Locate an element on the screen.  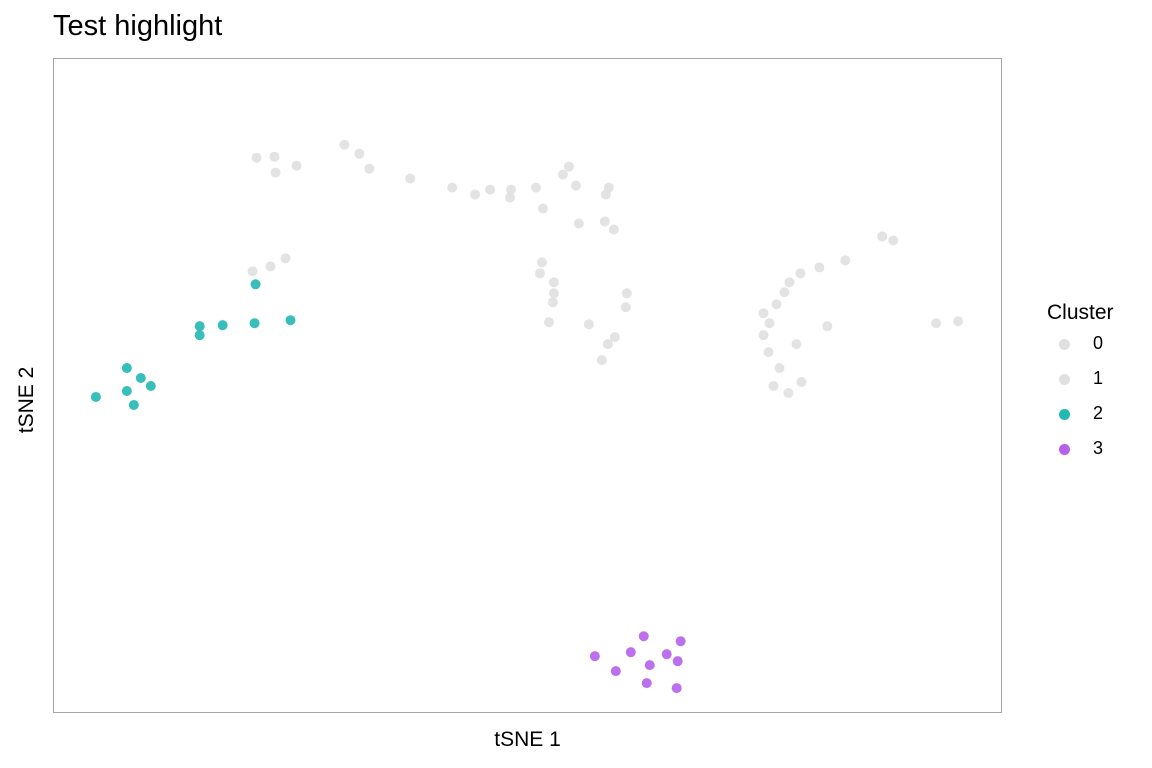
legend-label-3: 3 is located at coordinates (1098, 448).